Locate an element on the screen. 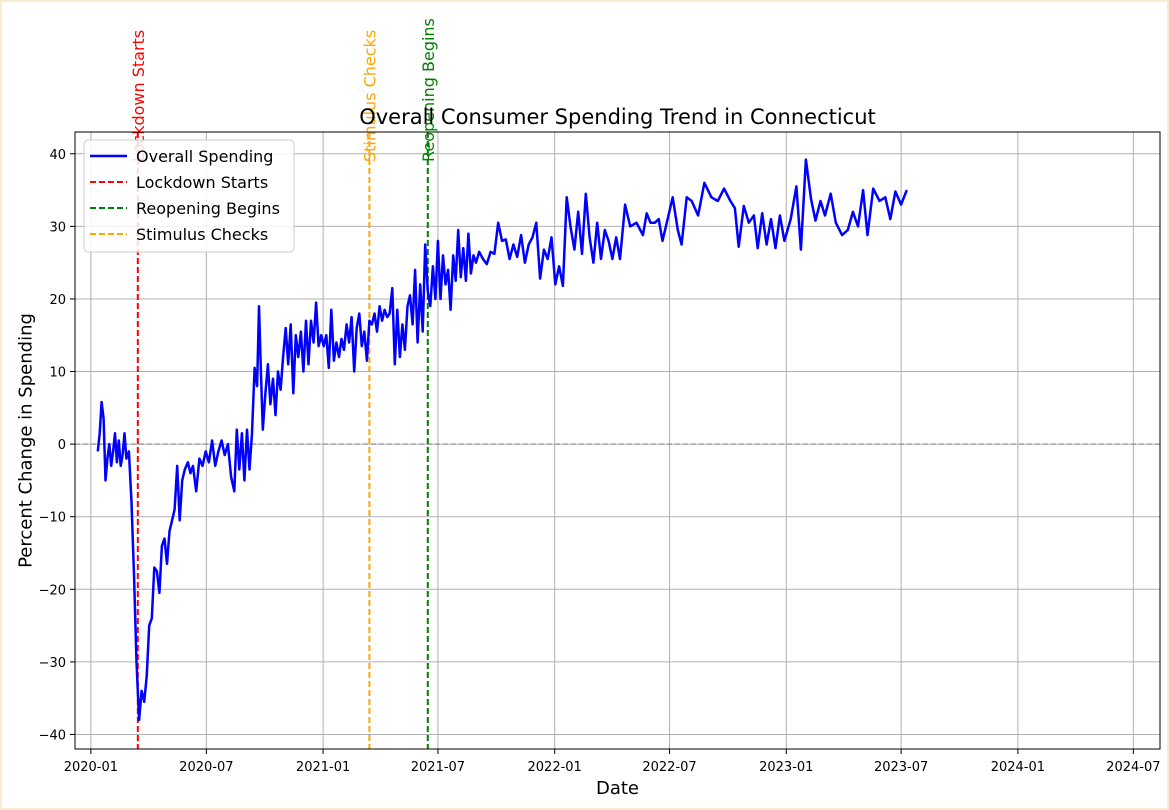 This screenshot has width=1169, height=810. event-label: Lockdown Starts is located at coordinates (138, 96).